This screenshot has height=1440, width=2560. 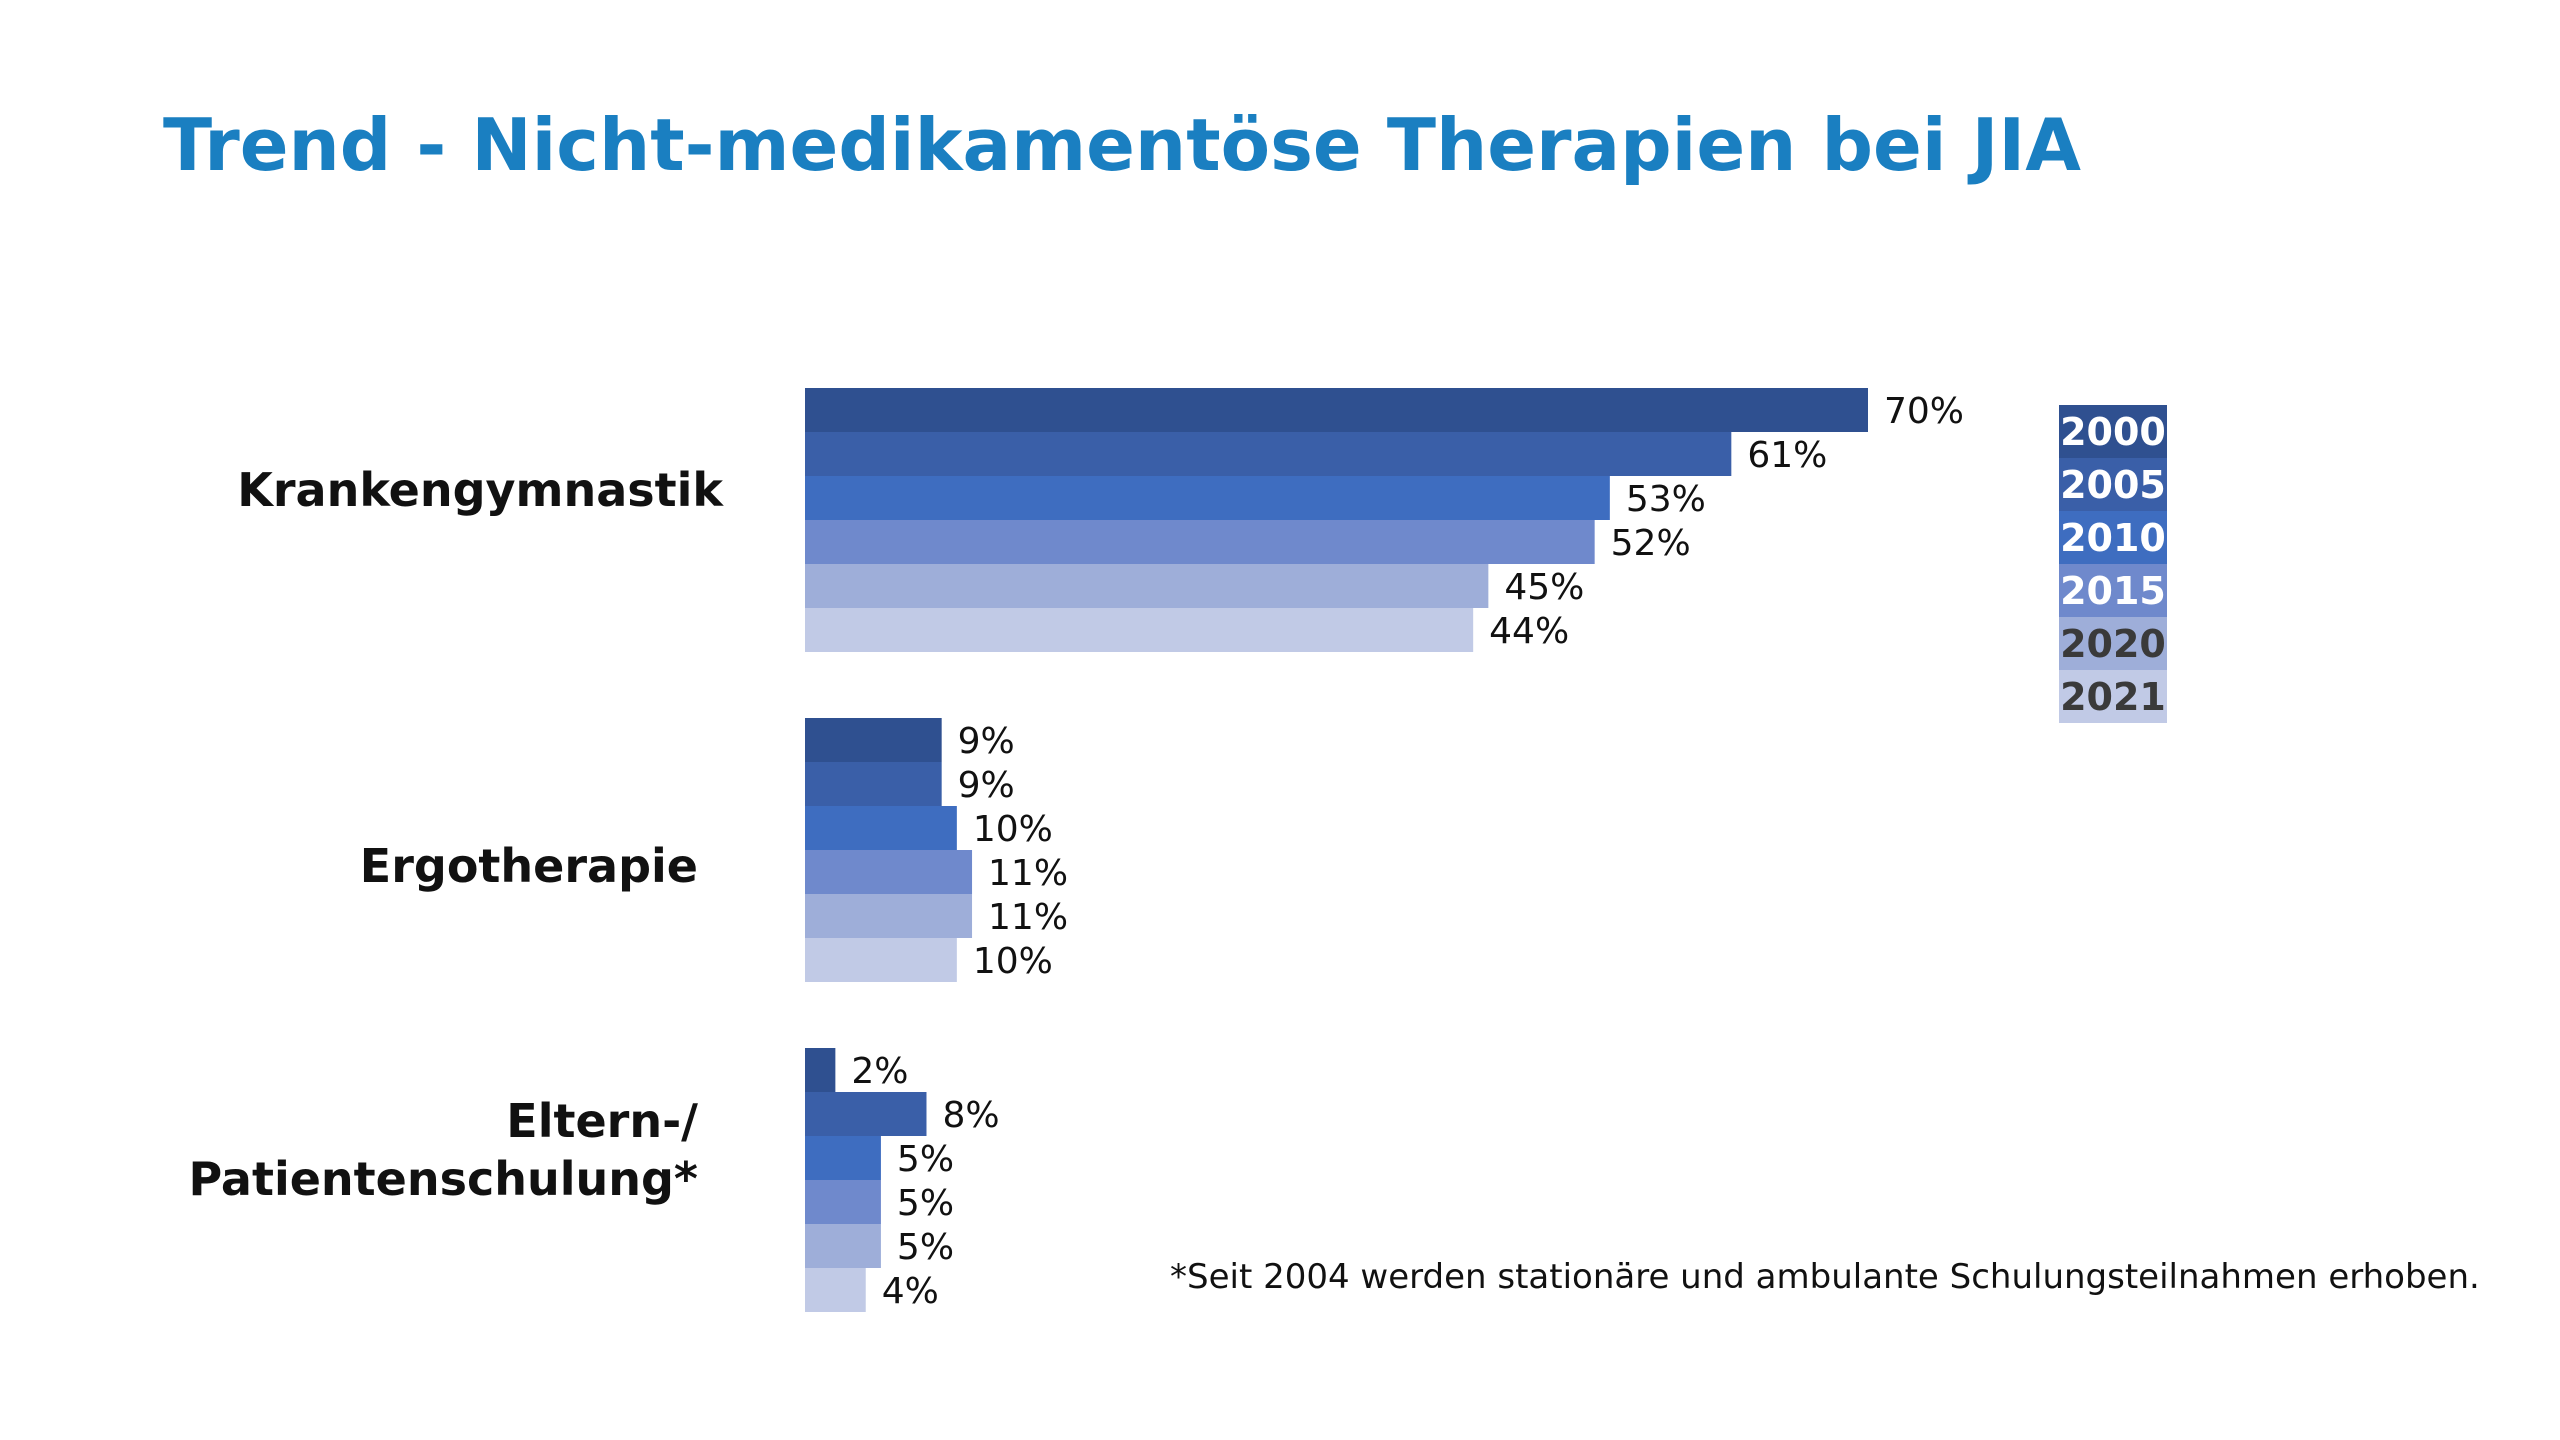 What do you see at coordinates (602, 1121) in the screenshot?
I see `category-label-line: Eltern-/` at bounding box center [602, 1121].